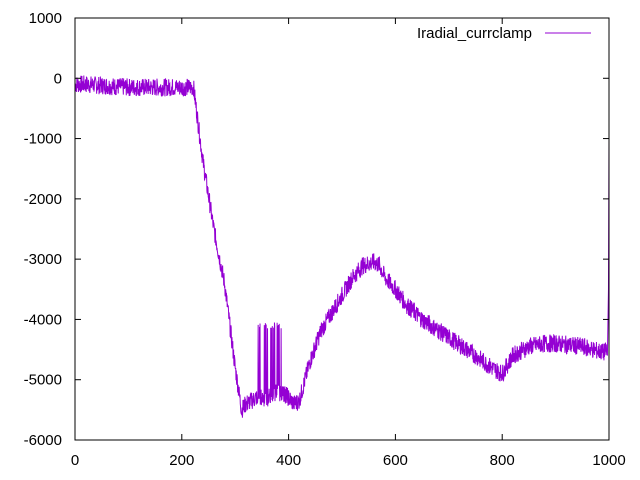  Describe the element at coordinates (395, 460) in the screenshot. I see `x-tick-label: 600` at that location.